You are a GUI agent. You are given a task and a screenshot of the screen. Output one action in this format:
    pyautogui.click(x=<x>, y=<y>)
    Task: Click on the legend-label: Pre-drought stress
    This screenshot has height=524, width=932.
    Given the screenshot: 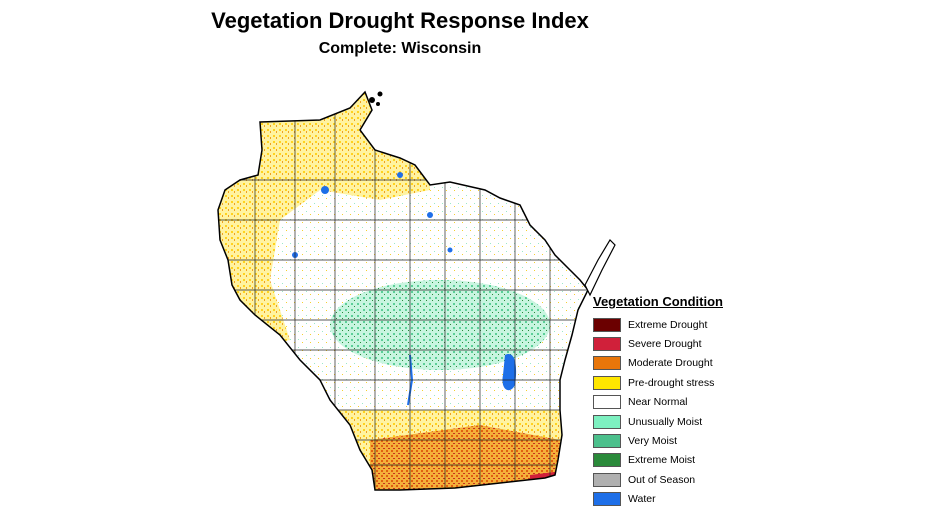 What is the action you would take?
    pyautogui.click(x=671, y=382)
    